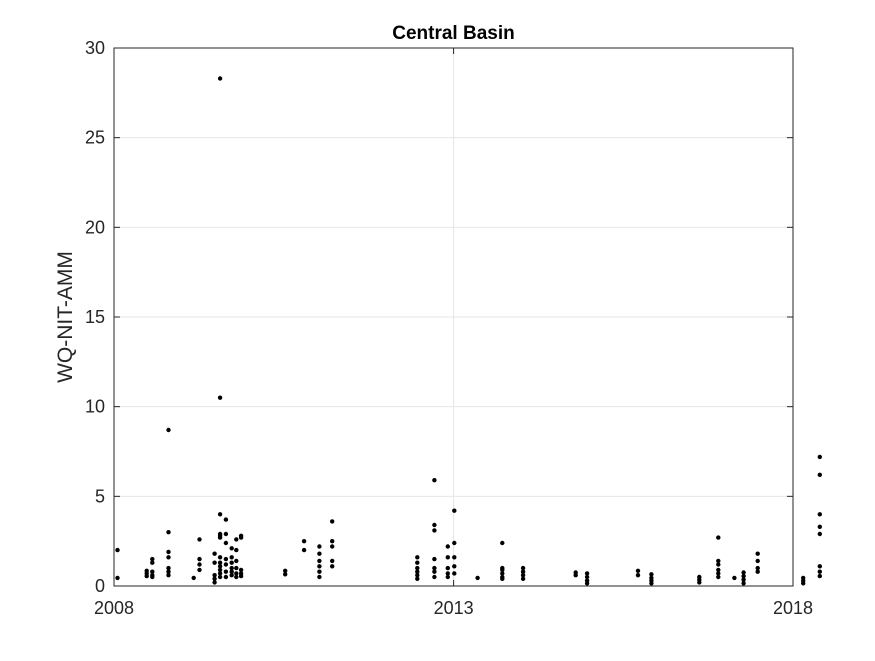  I want to click on y-tick-label: 5, so click(100, 496).